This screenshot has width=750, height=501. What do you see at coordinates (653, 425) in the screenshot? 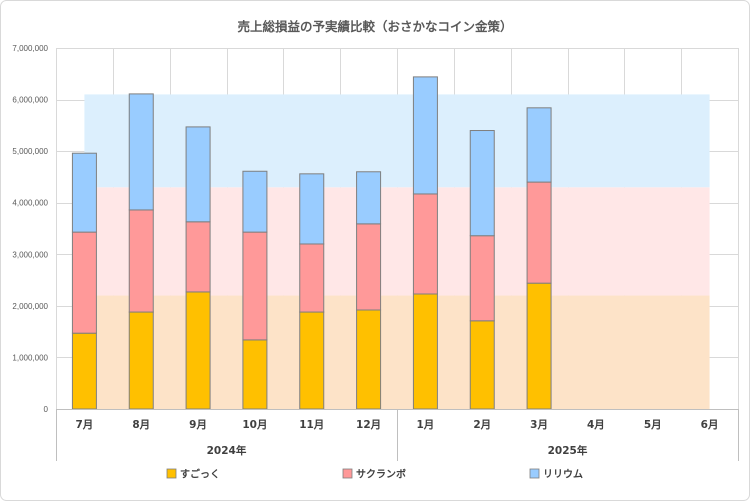
I see `x-category-label: 5月` at bounding box center [653, 425].